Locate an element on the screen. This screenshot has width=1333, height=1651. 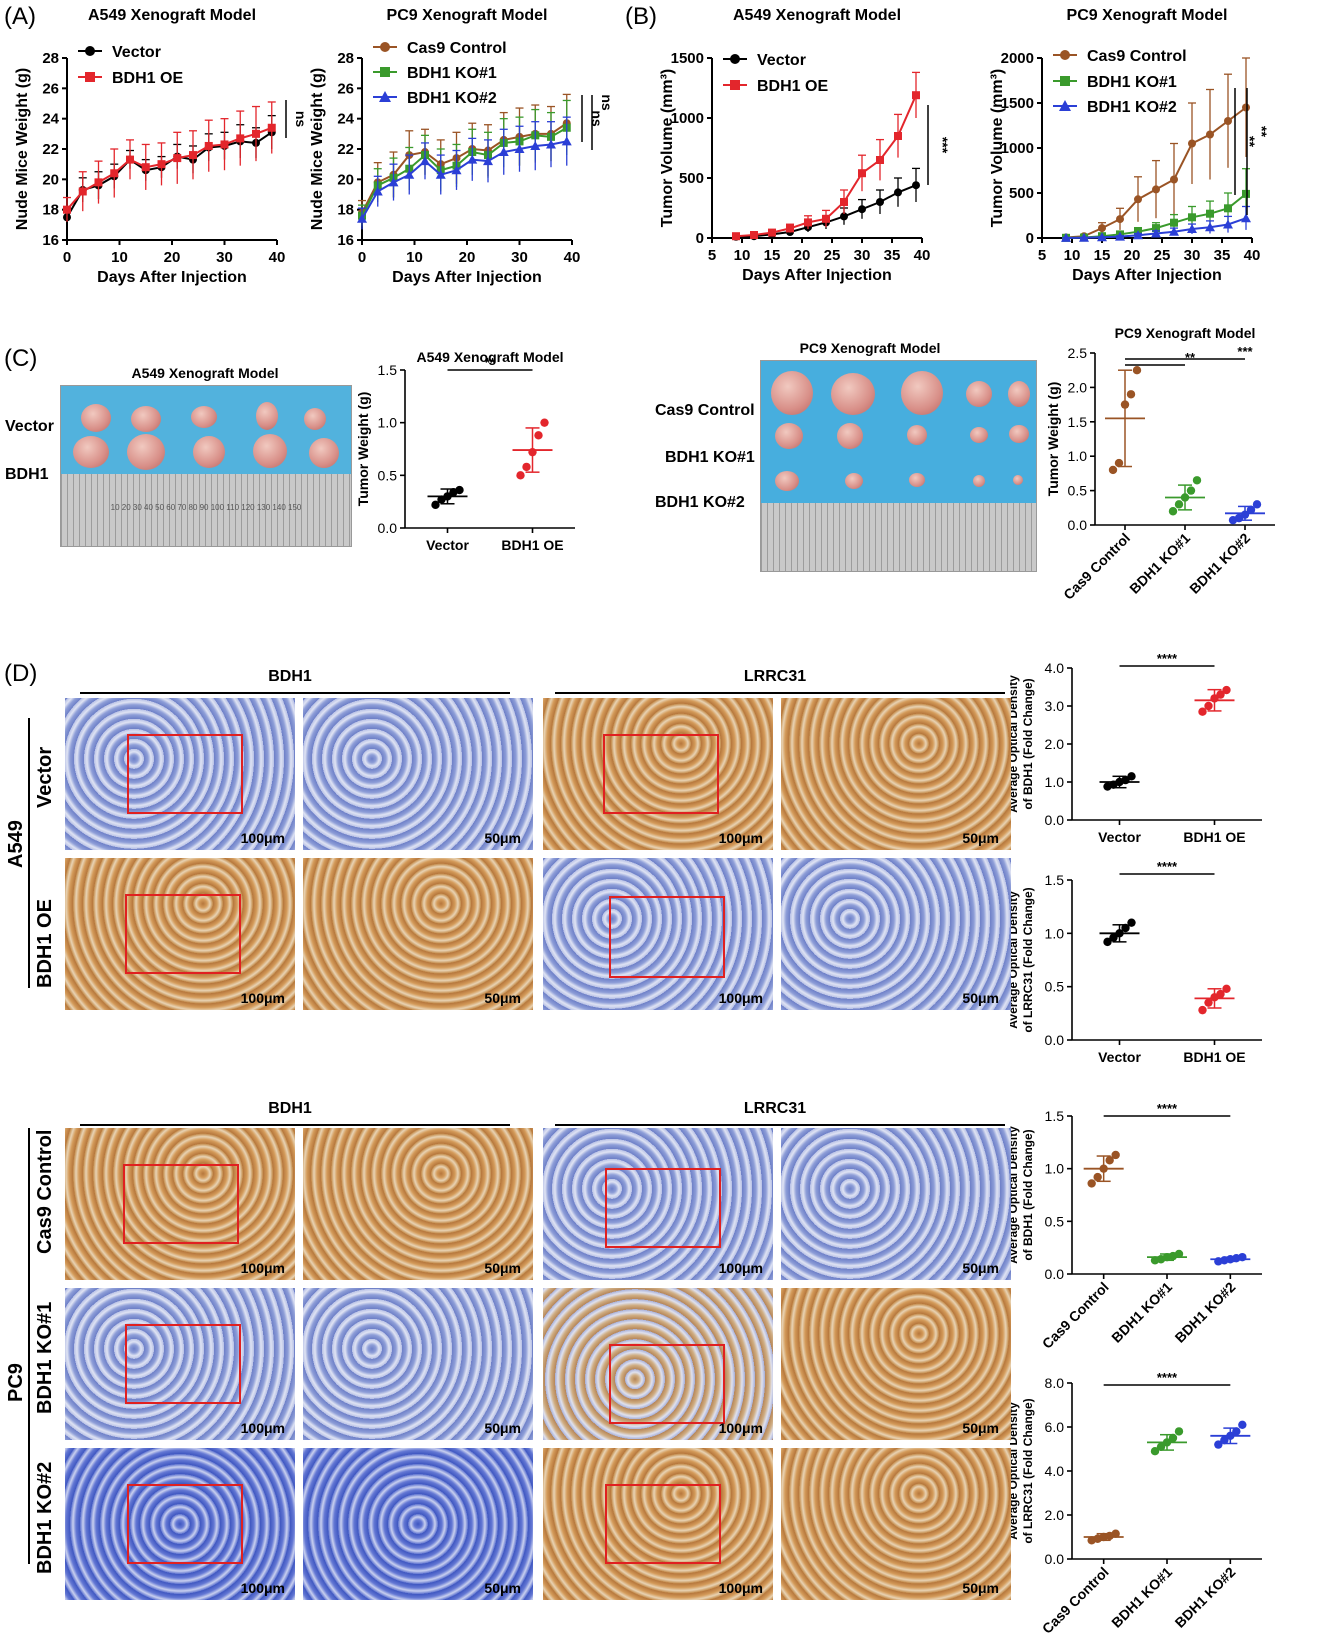
x-tick-label: 0 is located at coordinates (67, 257).